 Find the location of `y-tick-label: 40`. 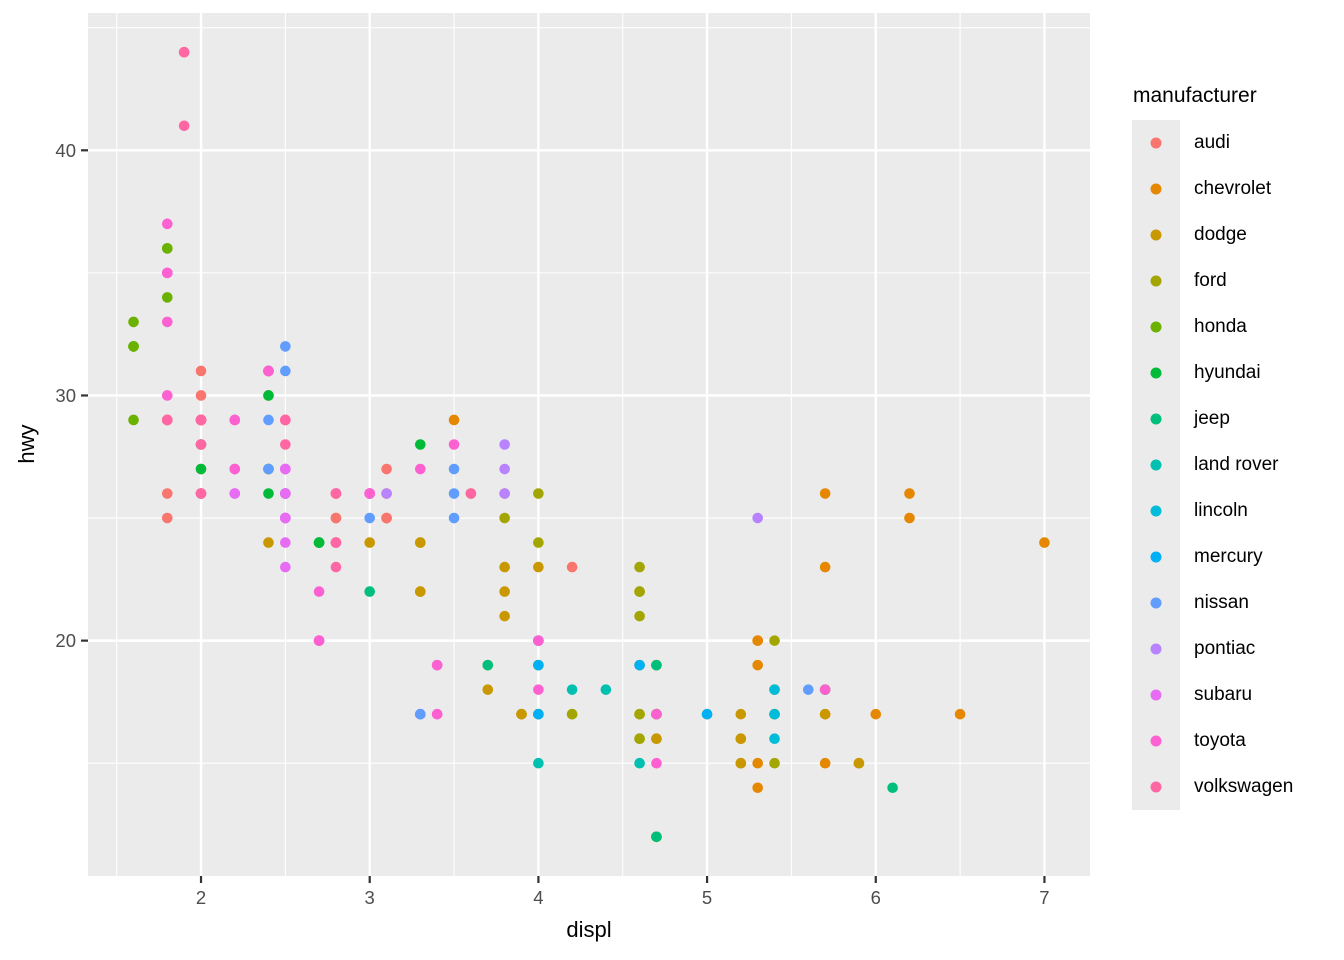

y-tick-label: 40 is located at coordinates (65, 150).